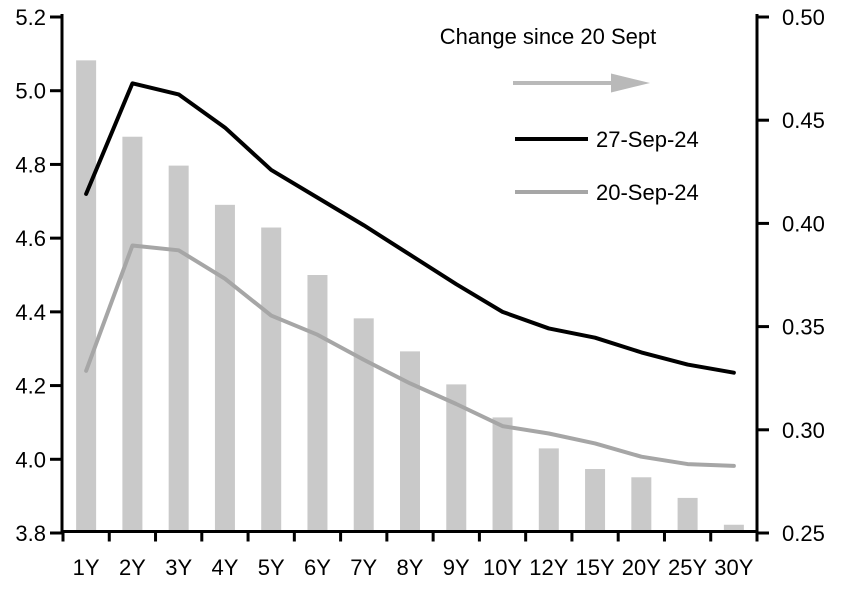 This screenshot has width=852, height=589. I want to click on left-axis-tick-label: 4.0, so click(30, 459).